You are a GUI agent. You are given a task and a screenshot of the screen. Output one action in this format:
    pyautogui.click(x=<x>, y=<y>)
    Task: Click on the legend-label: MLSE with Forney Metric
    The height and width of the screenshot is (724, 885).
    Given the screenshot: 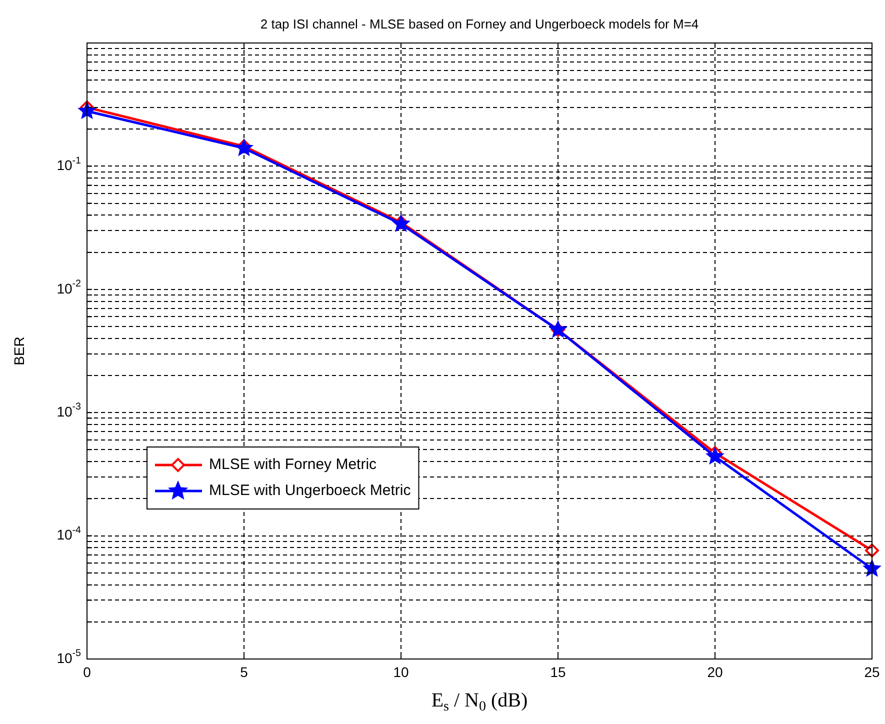 What is the action you would take?
    pyautogui.click(x=293, y=465)
    